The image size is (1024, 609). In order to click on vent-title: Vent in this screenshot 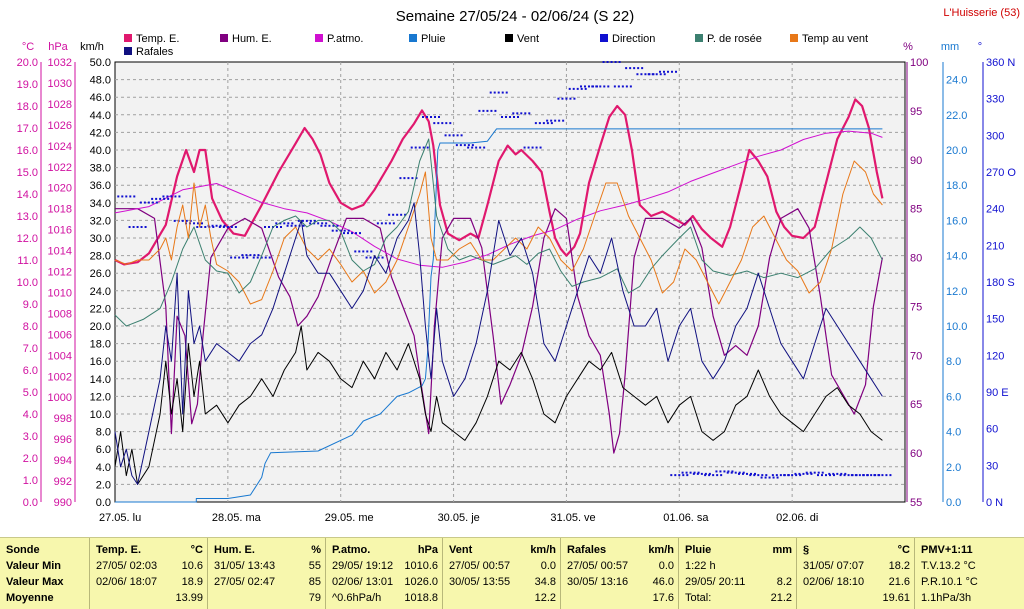, I will do `click(461, 550)`.